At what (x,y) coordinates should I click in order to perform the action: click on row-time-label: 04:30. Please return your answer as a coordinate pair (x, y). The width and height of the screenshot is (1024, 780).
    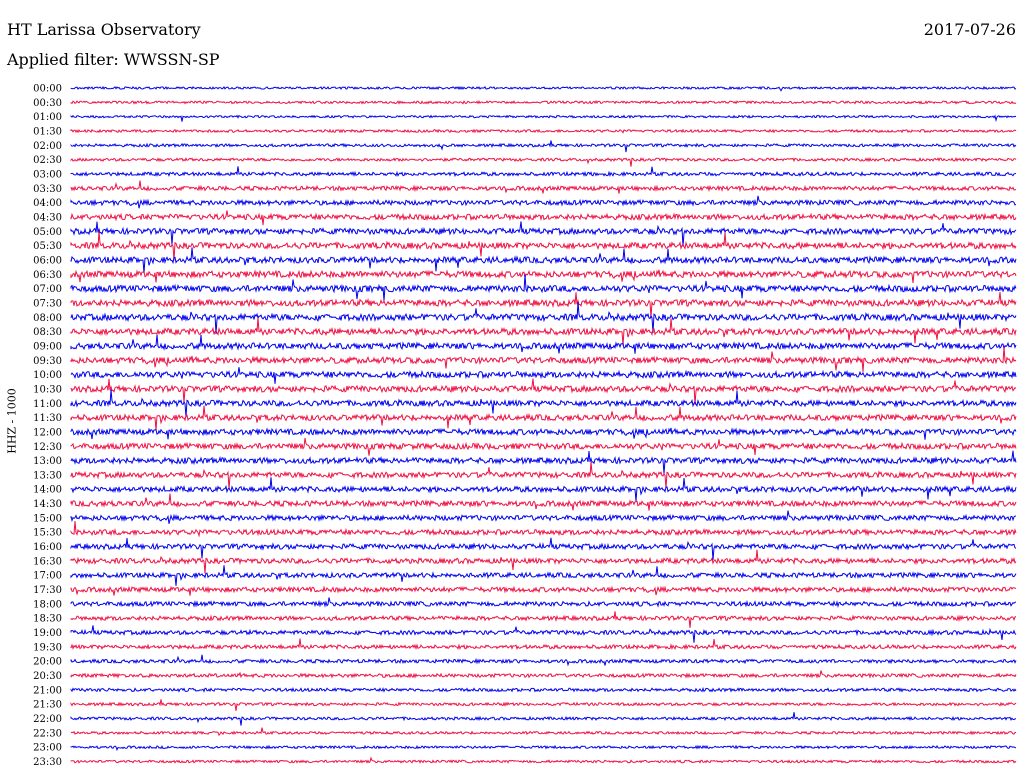
    Looking at the image, I should click on (47, 217).